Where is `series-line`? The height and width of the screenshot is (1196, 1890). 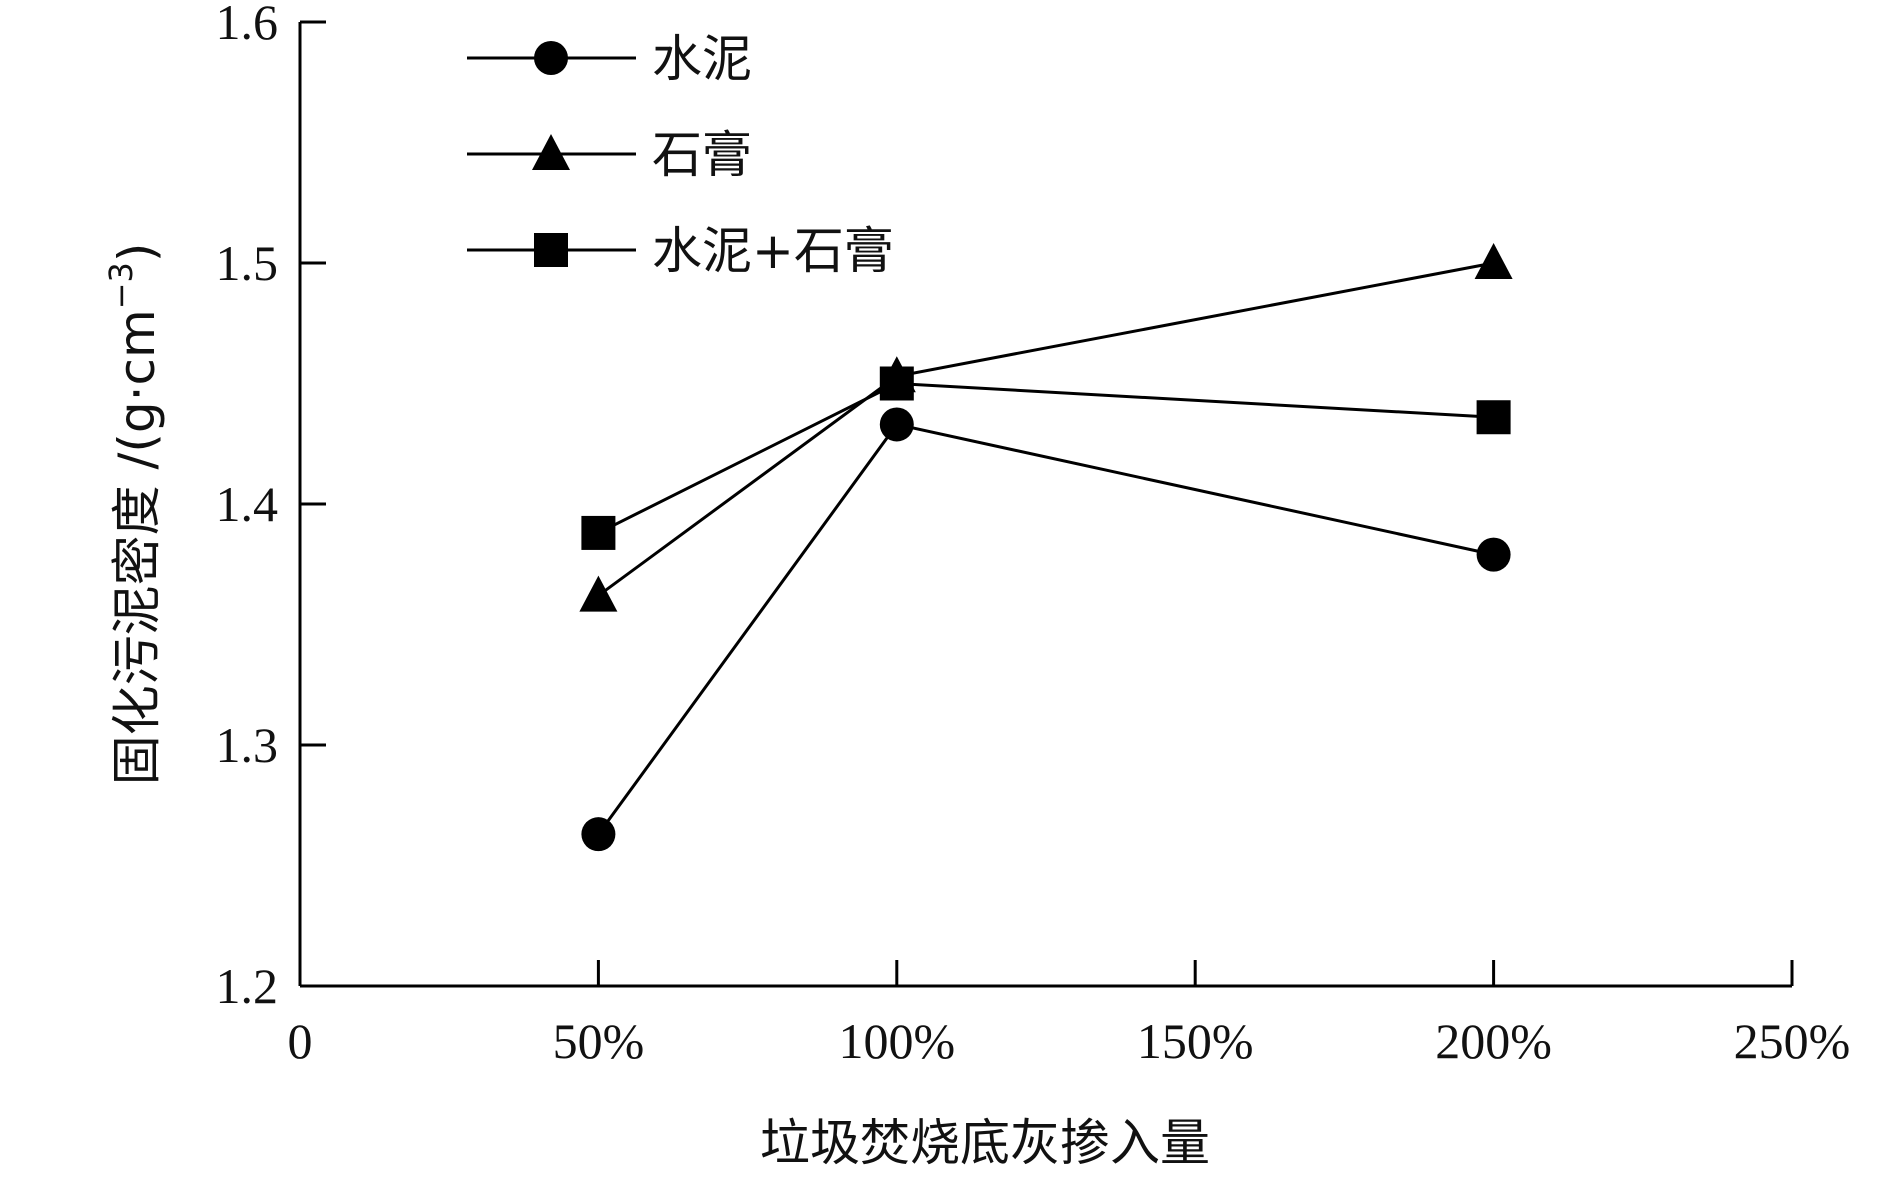
series-line is located at coordinates (1045, 429).